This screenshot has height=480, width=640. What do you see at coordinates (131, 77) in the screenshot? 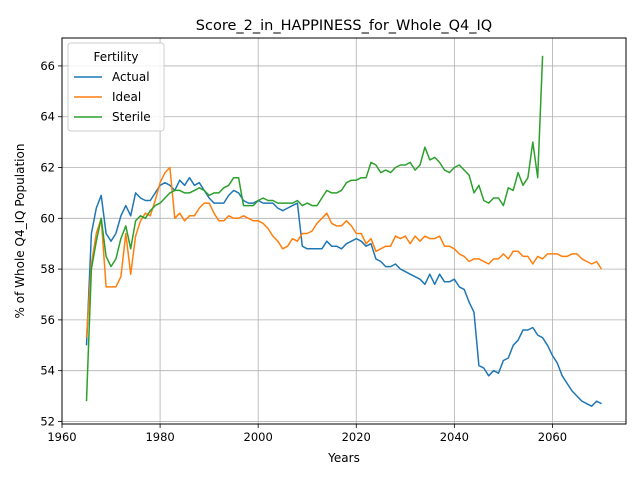
I see `legend-label-actual: Actual` at bounding box center [131, 77].